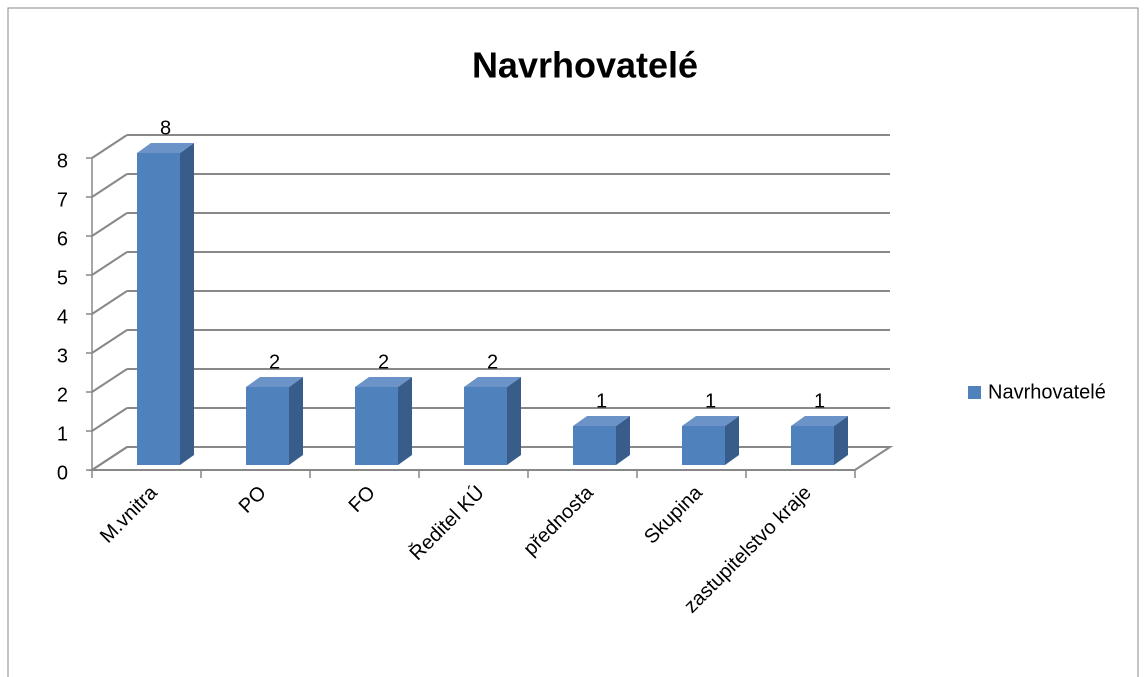  I want to click on y-tick-label: 7, so click(62, 200).